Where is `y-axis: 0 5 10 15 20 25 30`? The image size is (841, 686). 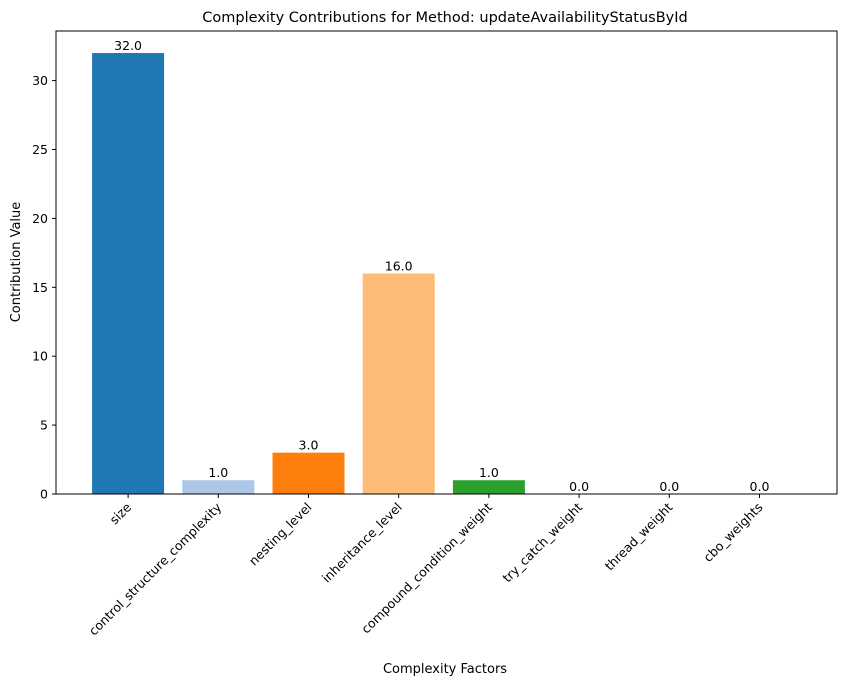
y-axis: 0 5 10 15 20 25 30 is located at coordinates (44, 287).